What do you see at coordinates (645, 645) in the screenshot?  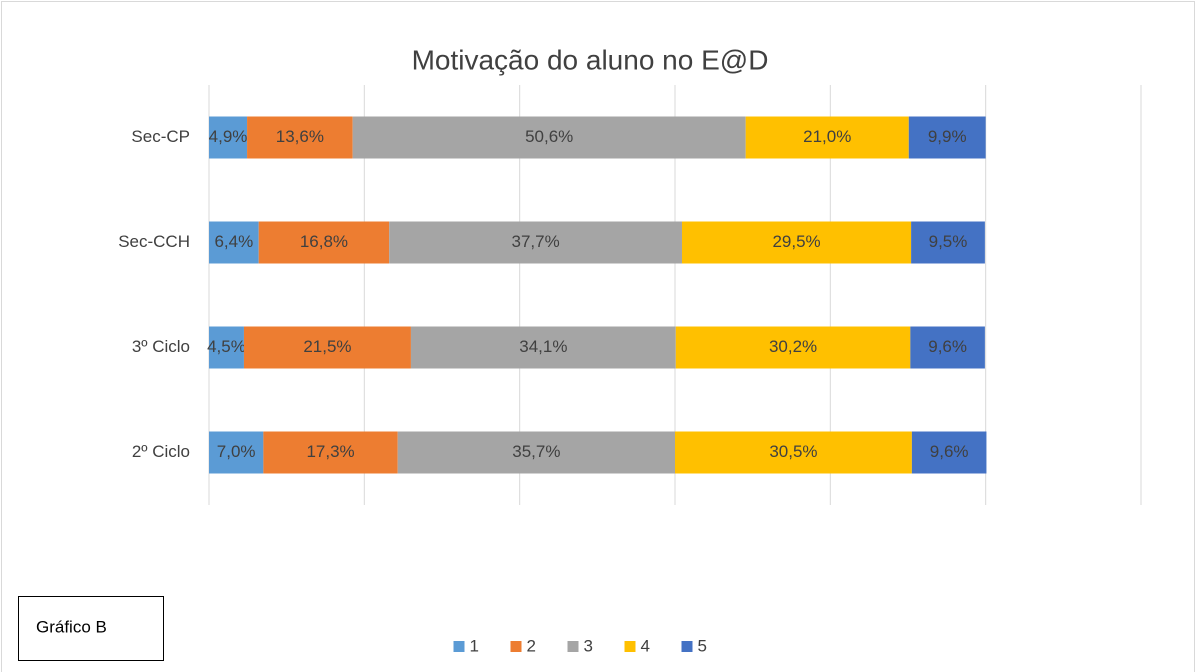 I see `legend-label: 4` at bounding box center [645, 645].